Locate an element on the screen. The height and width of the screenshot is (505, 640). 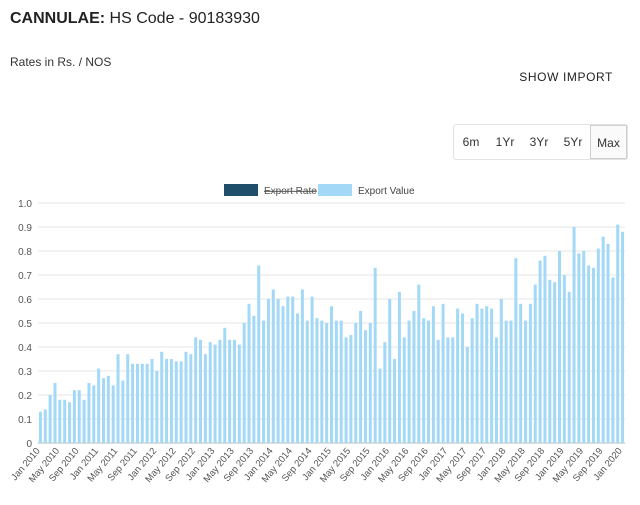
legend-swatch is located at coordinates (335, 190).